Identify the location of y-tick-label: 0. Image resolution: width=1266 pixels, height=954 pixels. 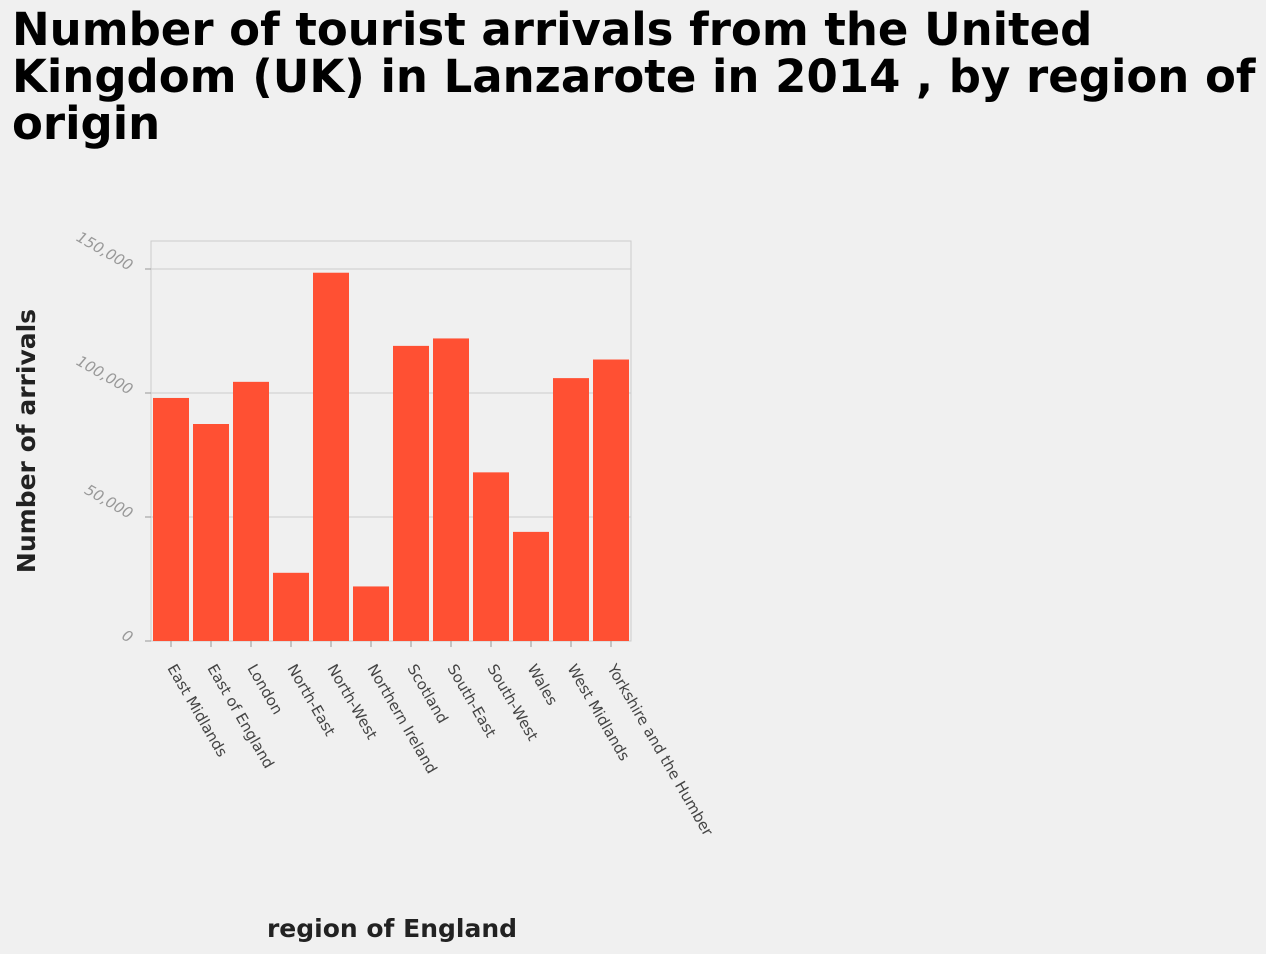
(127, 636).